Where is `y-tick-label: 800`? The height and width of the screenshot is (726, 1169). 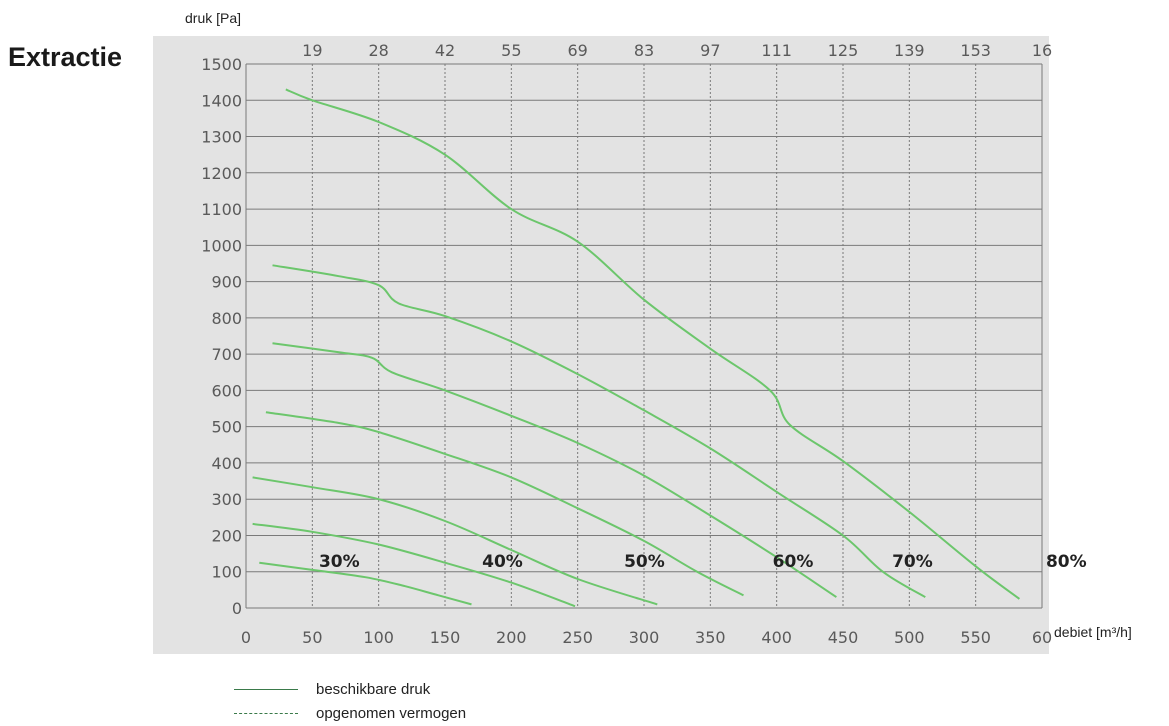
y-tick-label: 800 is located at coordinates (226, 318).